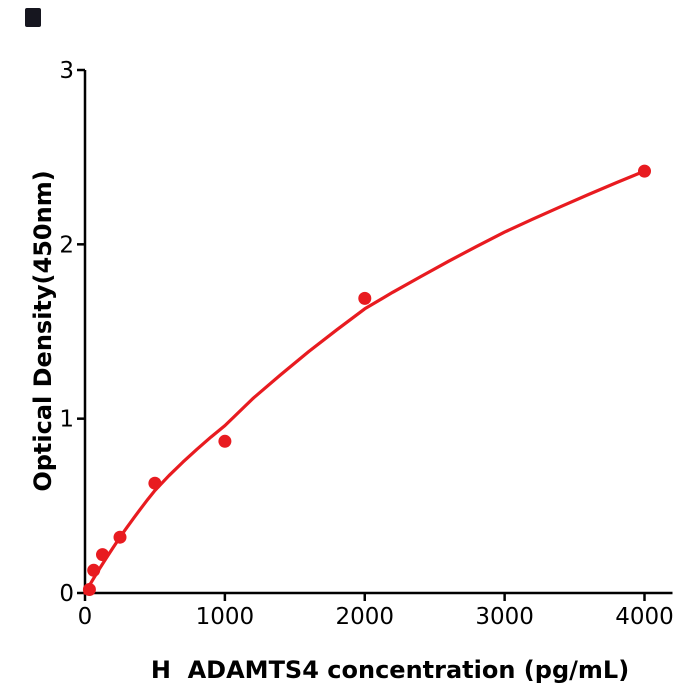 Image resolution: width=700 pixels, height=700 pixels. Describe the element at coordinates (225, 617) in the screenshot. I see `x-axis-tick-label: 1000` at that location.